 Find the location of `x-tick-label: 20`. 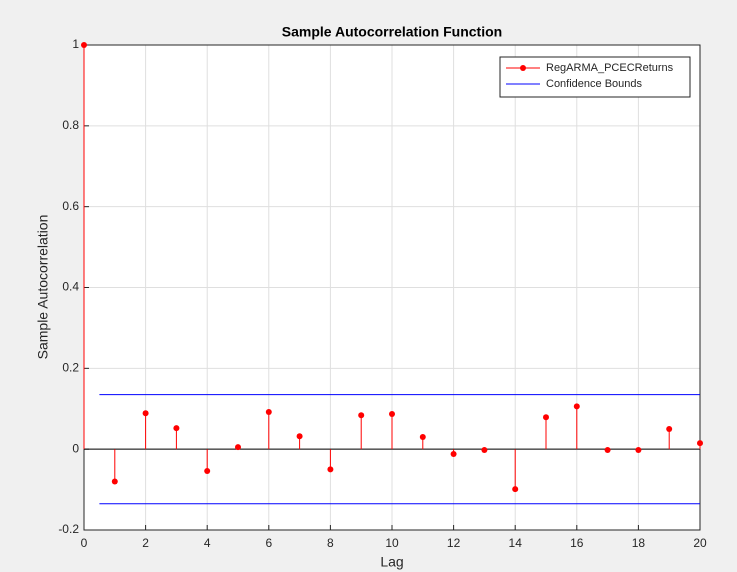

x-tick-label: 20 is located at coordinates (700, 543).